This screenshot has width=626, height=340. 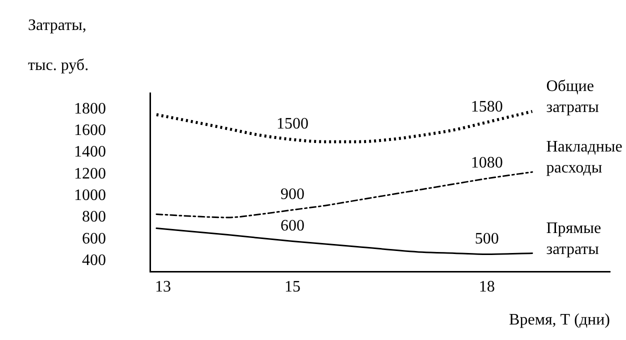 What do you see at coordinates (90, 152) in the screenshot?
I see `y-tick-label: 1400` at bounding box center [90, 152].